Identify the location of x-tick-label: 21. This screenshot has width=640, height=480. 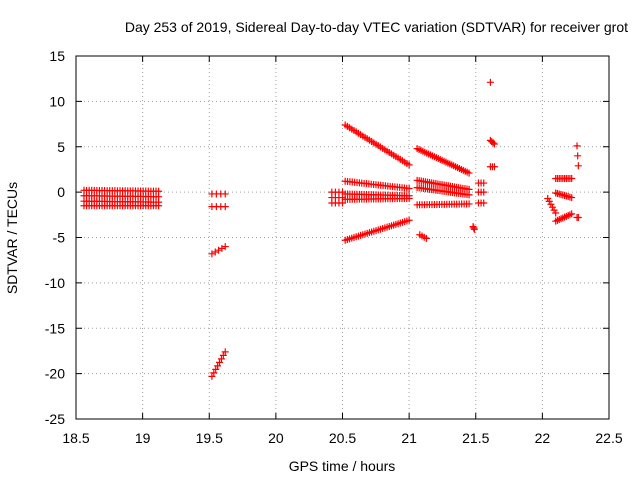
(409, 438).